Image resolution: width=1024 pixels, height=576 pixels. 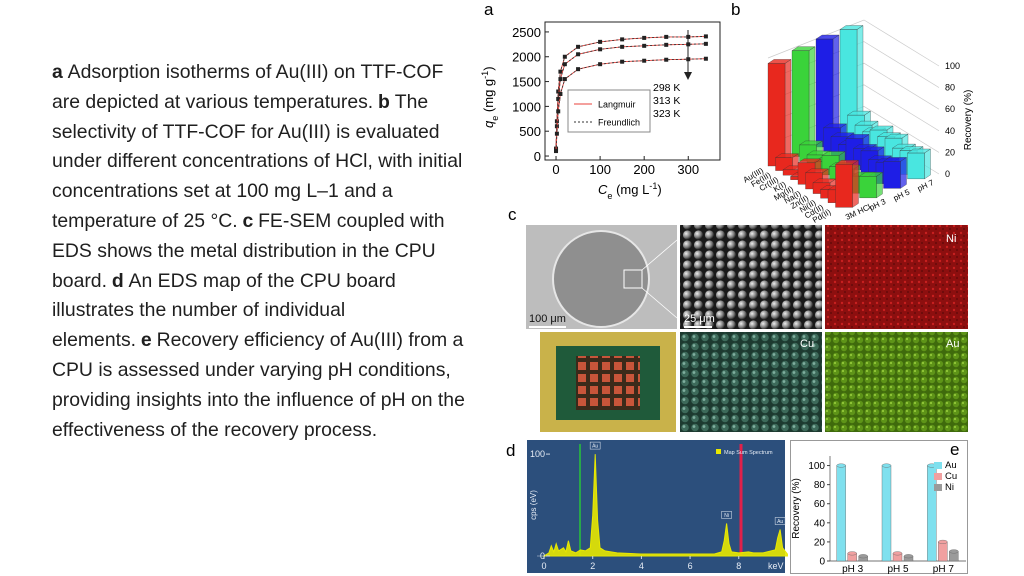 What do you see at coordinates (384, 101) in the screenshot?
I see `caption-label: b` at bounding box center [384, 101].